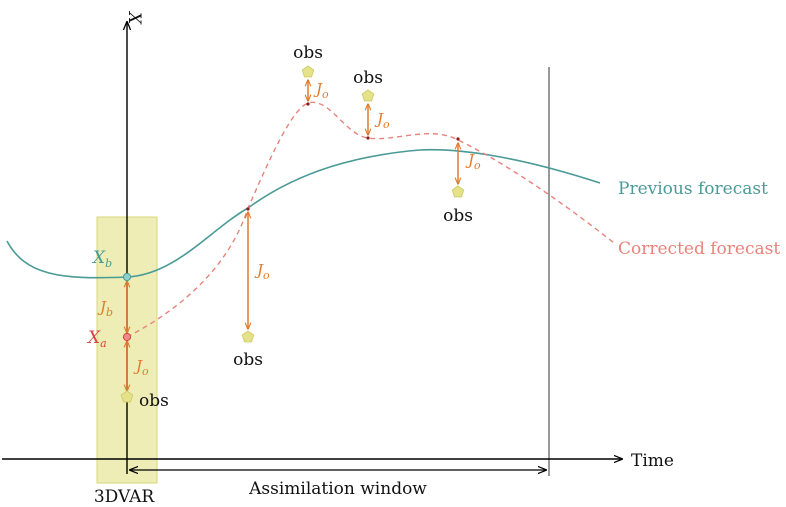 Image resolution: width=786 pixels, height=507 pixels. What do you see at coordinates (652, 461) in the screenshot?
I see `x-axis-label: Time` at bounding box center [652, 461].